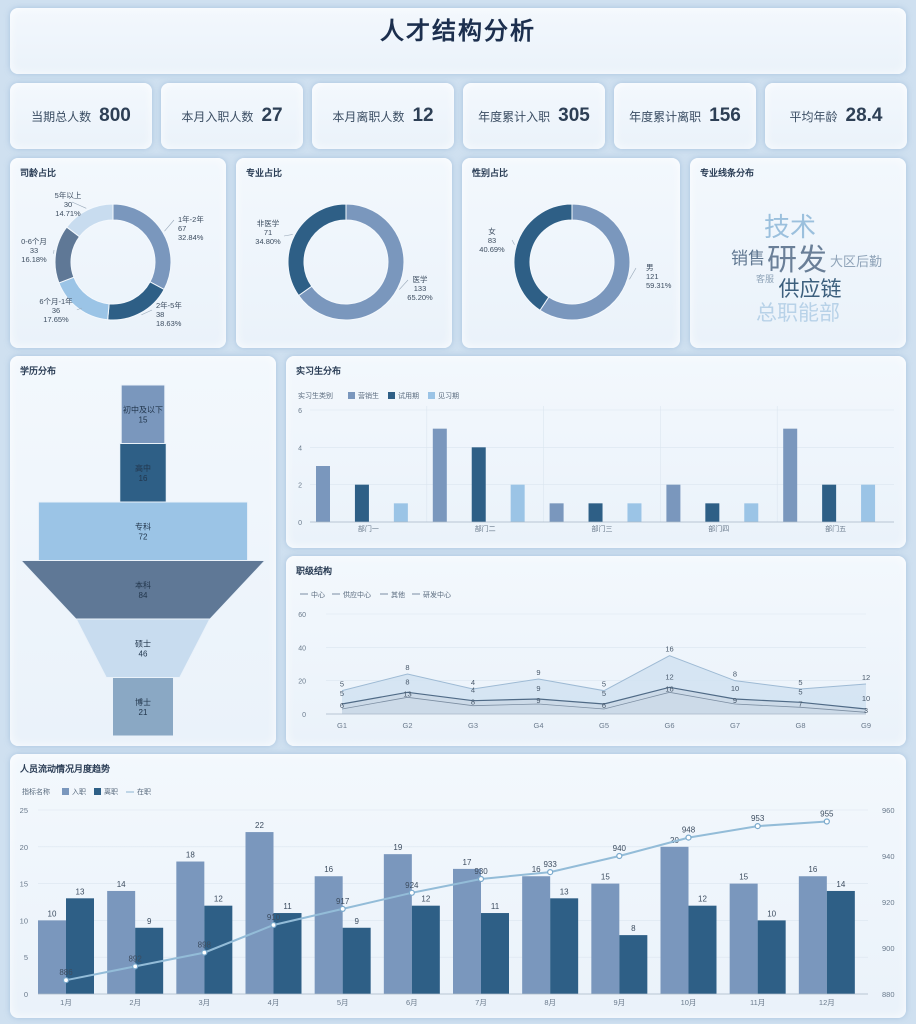 The image size is (916, 1024). What do you see at coordinates (268, 232) in the screenshot?
I see `slice-value: 71` at bounding box center [268, 232].